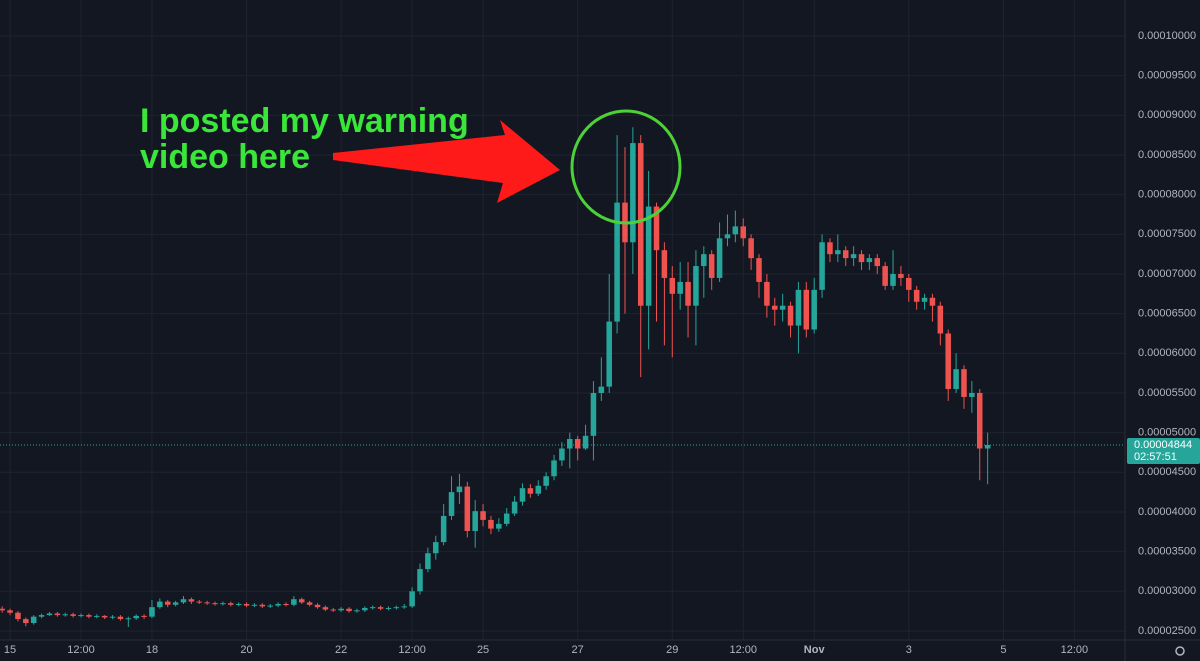  Describe the element at coordinates (1167, 155) in the screenshot. I see `y-tick-label: 0.00008500` at that location.